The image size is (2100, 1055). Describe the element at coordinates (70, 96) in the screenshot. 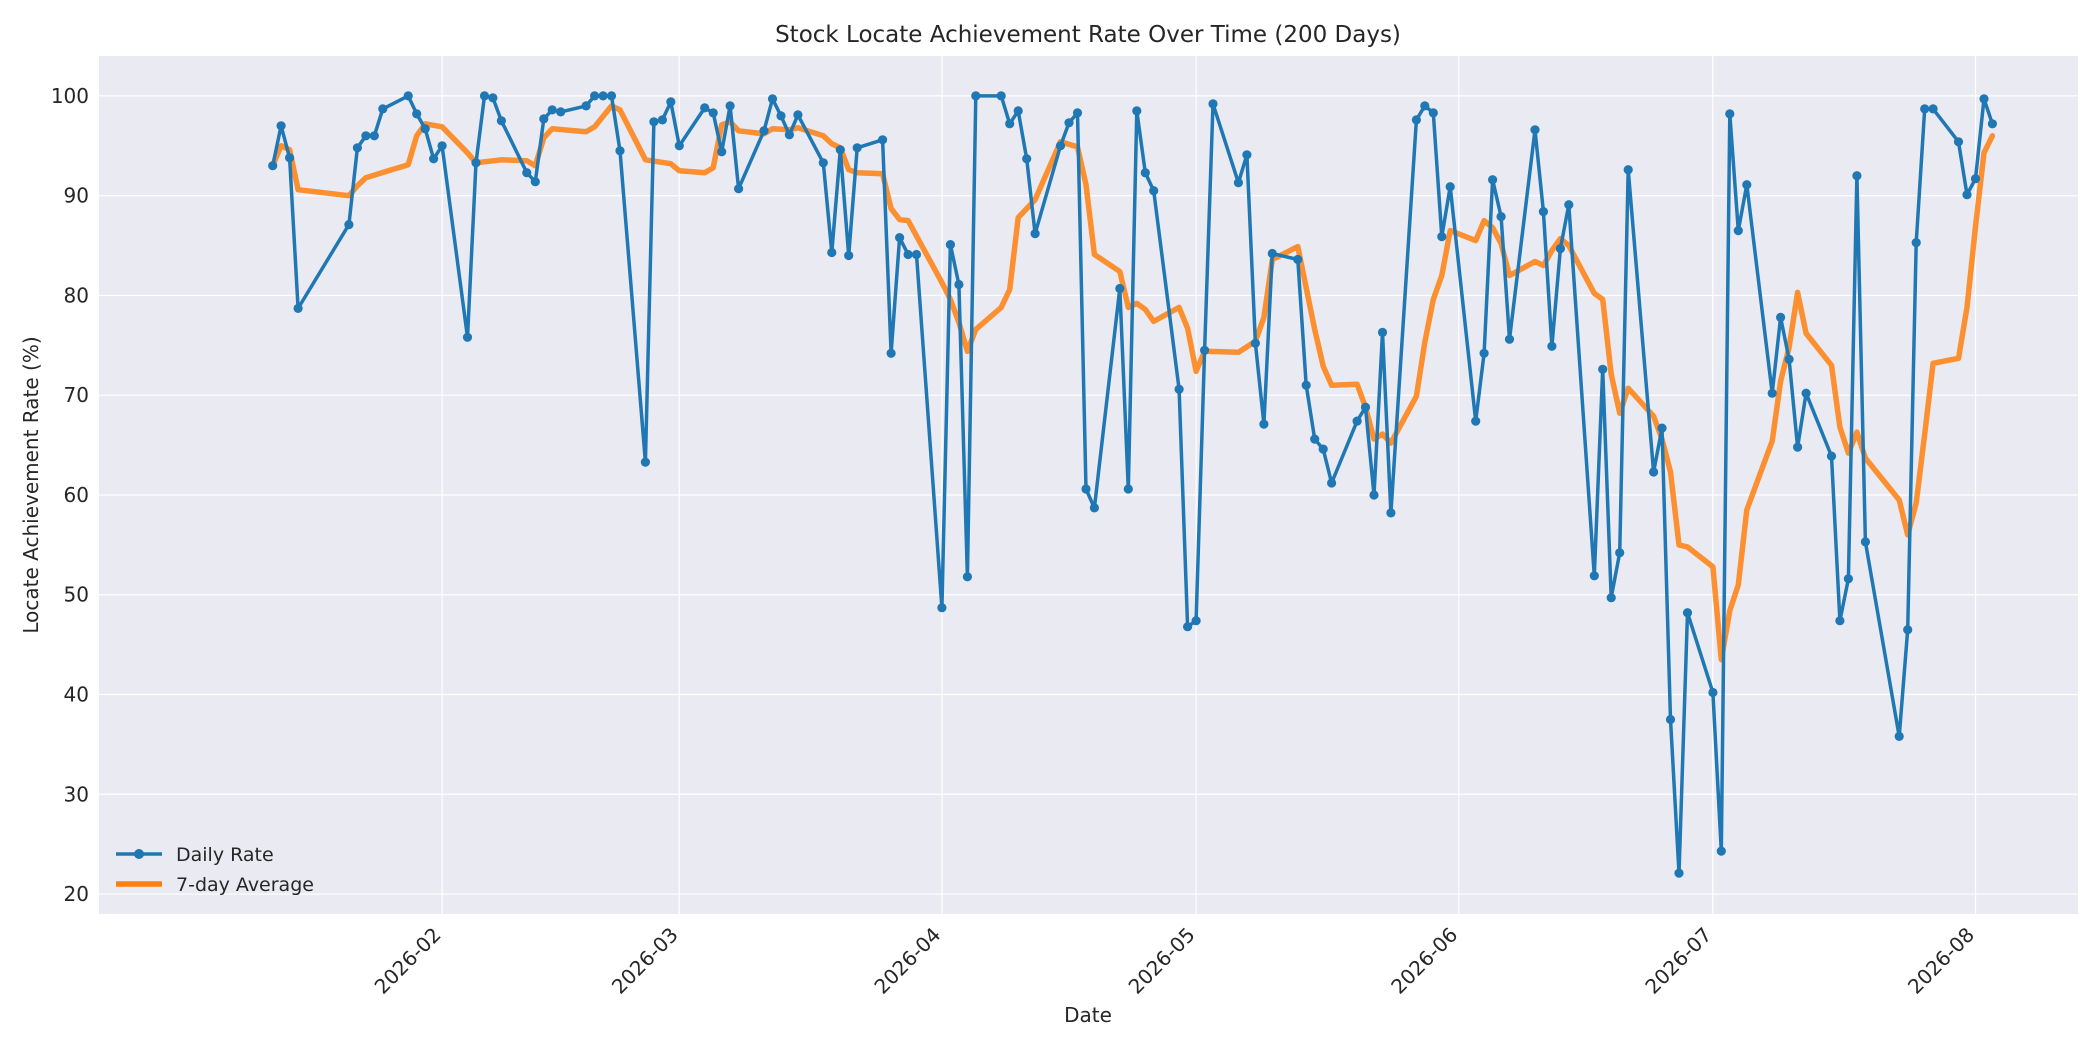

I see `y-tick-label: 100` at that location.